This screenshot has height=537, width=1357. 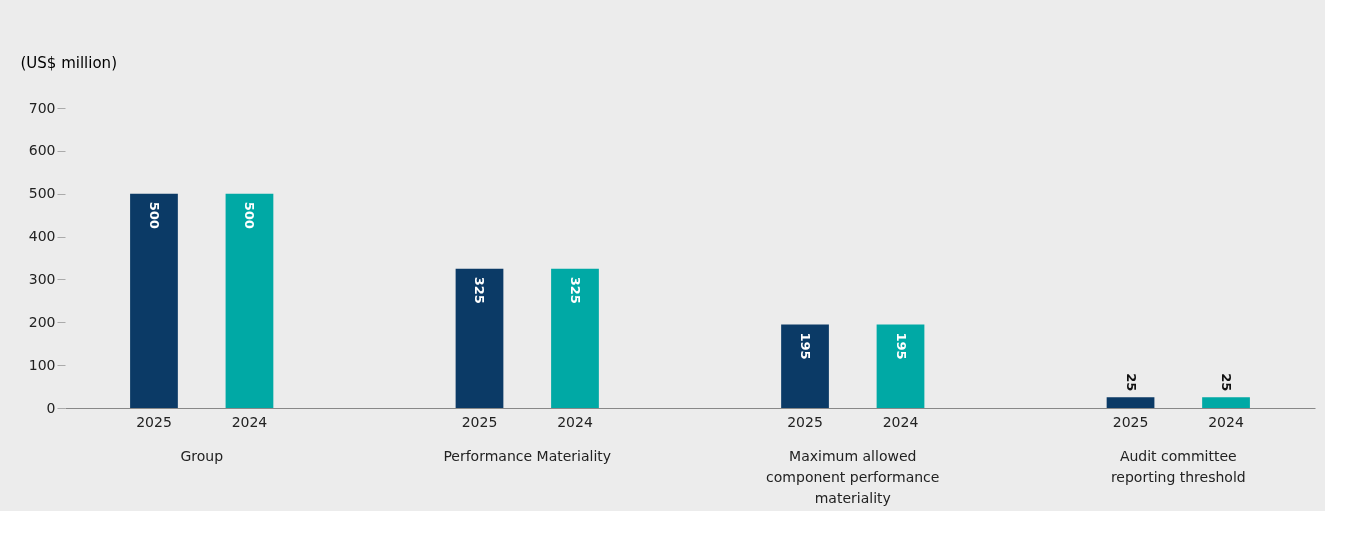 What do you see at coordinates (42, 364) in the screenshot?
I see `y-tick-label: 100` at bounding box center [42, 364].